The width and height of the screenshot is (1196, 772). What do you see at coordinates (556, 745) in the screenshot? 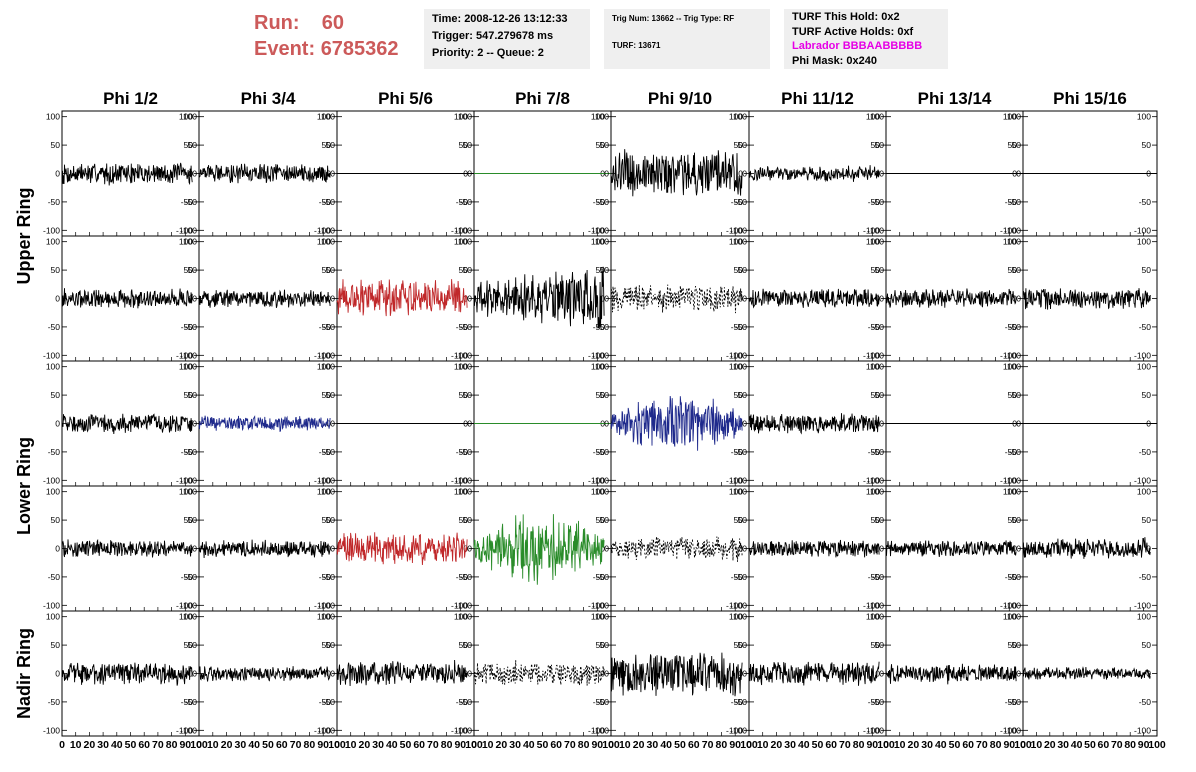
I see `x-tick-label: 60` at bounding box center [556, 745].